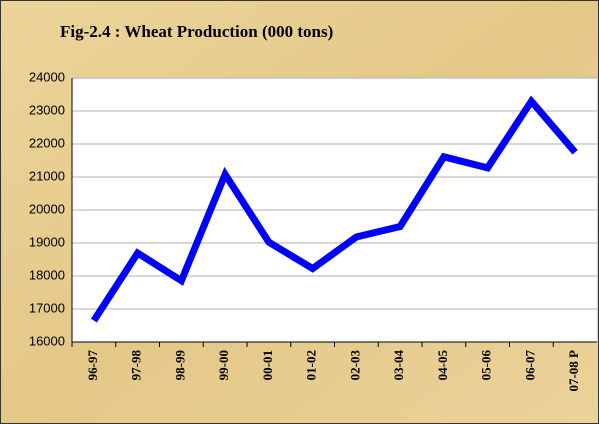 This screenshot has width=599, height=424. I want to click on x-tick-label: 07-08 P, so click(573, 371).